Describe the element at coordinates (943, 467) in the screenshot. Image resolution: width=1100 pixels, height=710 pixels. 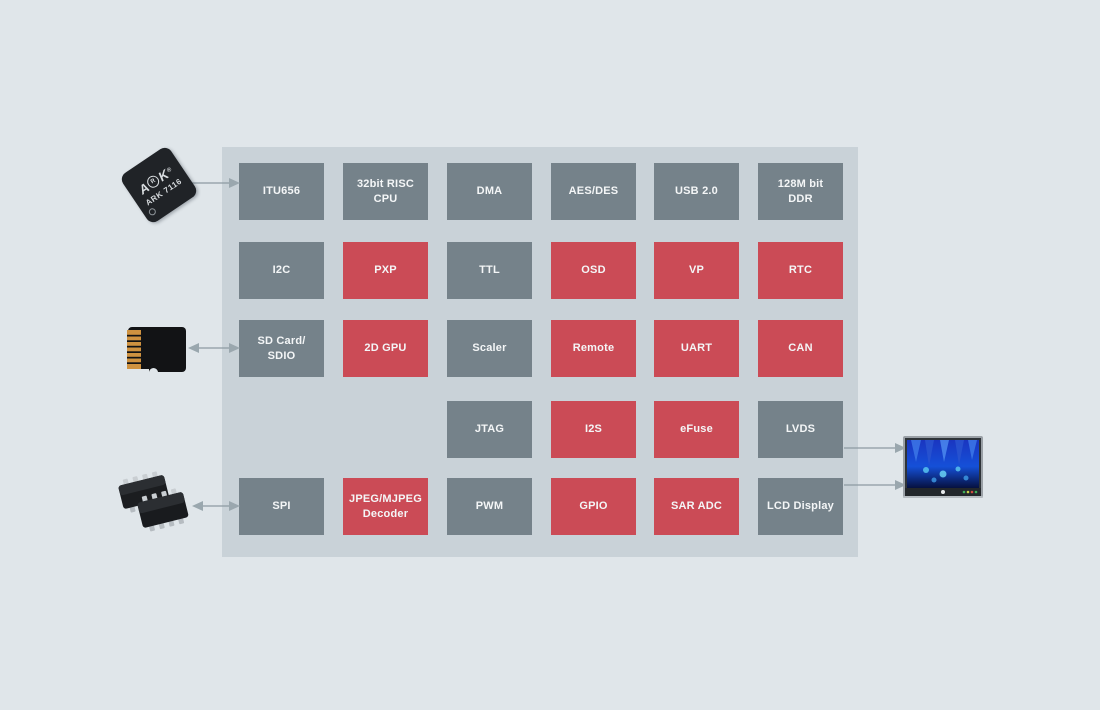
I see `lcd-monitor-image` at that location.